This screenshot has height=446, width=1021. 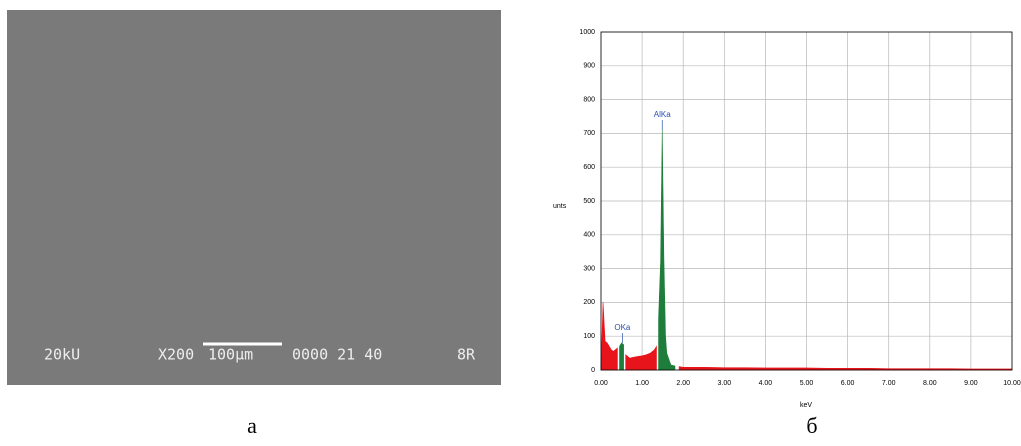 I want to click on x-tick-label: 3.00, so click(x=724, y=383).